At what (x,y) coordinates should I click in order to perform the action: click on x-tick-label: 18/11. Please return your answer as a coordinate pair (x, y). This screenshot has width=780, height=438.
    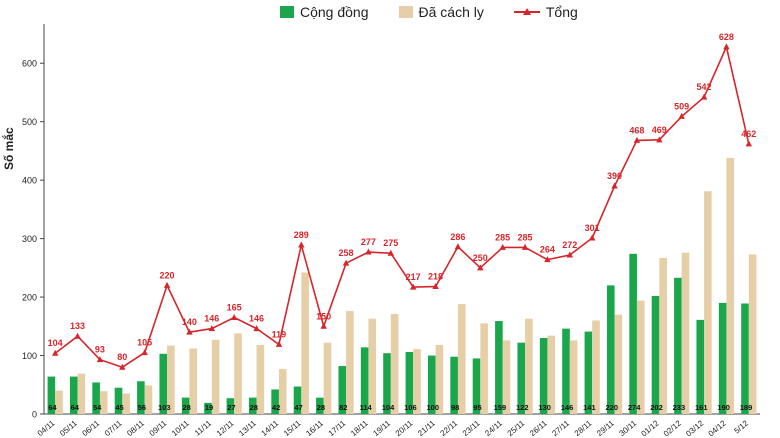
    Looking at the image, I should click on (359, 428).